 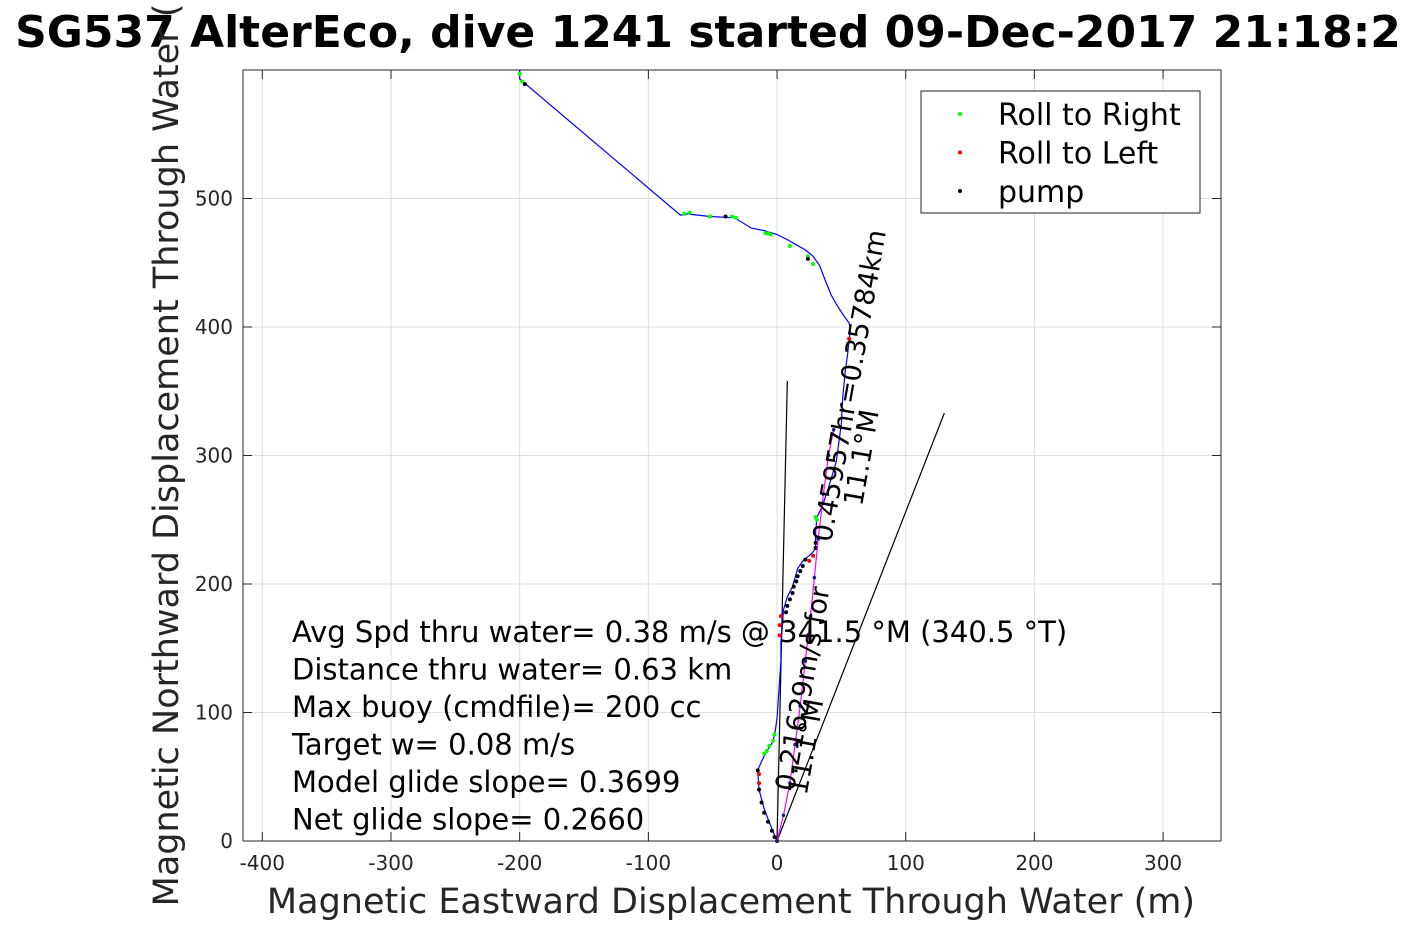 What do you see at coordinates (1078, 154) in the screenshot?
I see `legend-label: Roll to Left` at bounding box center [1078, 154].